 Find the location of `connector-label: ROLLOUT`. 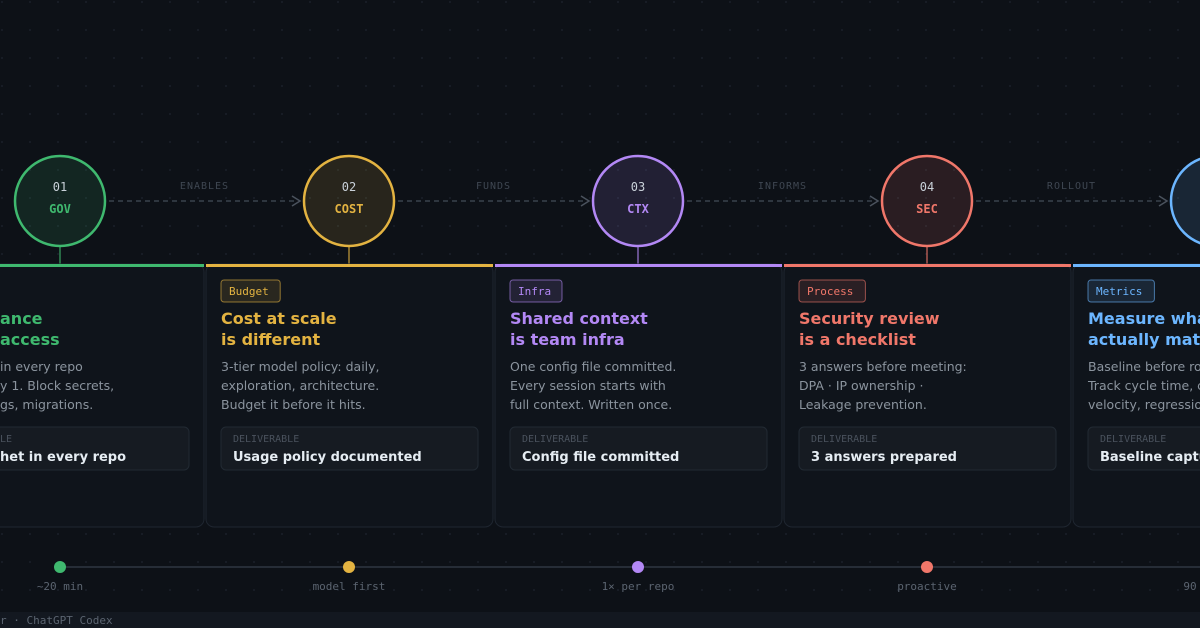

connector-label: ROLLOUT is located at coordinates (1071, 186).